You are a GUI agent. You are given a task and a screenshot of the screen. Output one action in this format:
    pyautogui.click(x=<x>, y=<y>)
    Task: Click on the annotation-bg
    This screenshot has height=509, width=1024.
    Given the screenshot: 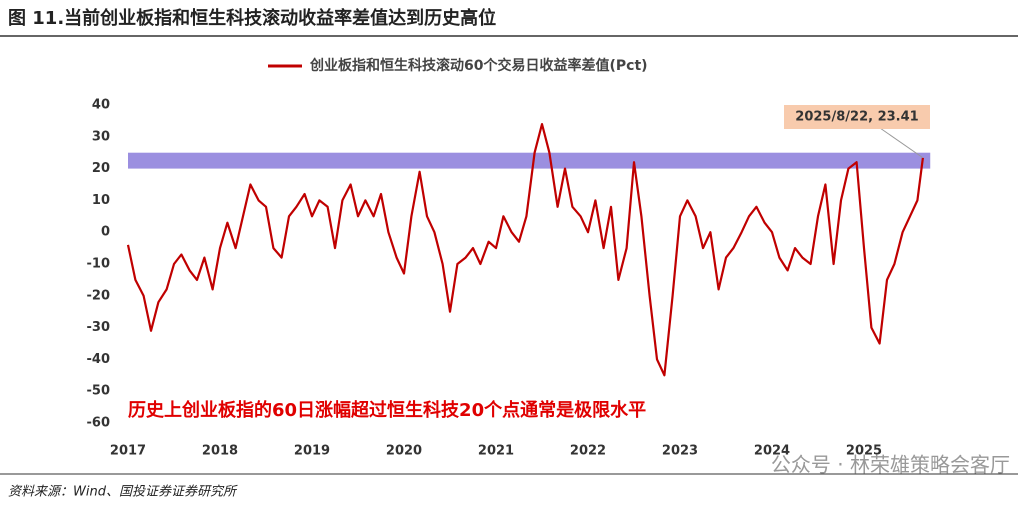 What is the action you would take?
    pyautogui.click(x=452, y=411)
    